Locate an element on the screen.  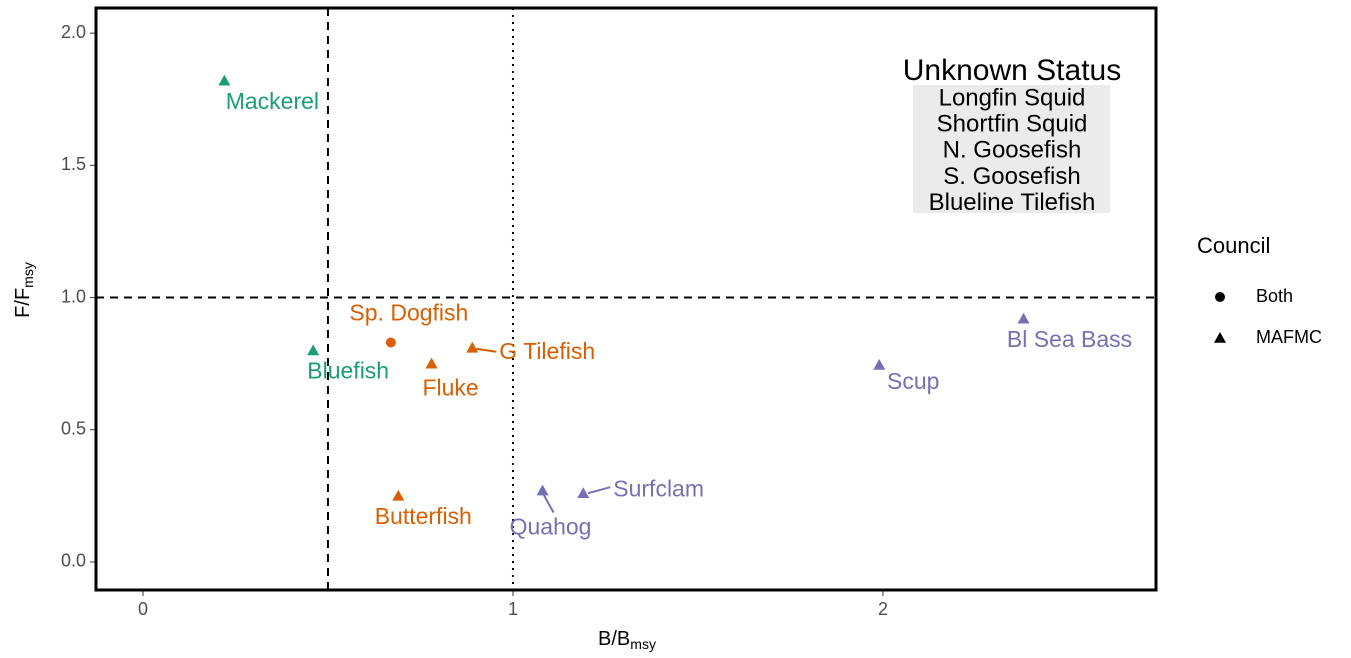
legend-title: Council is located at coordinates (1233, 245).